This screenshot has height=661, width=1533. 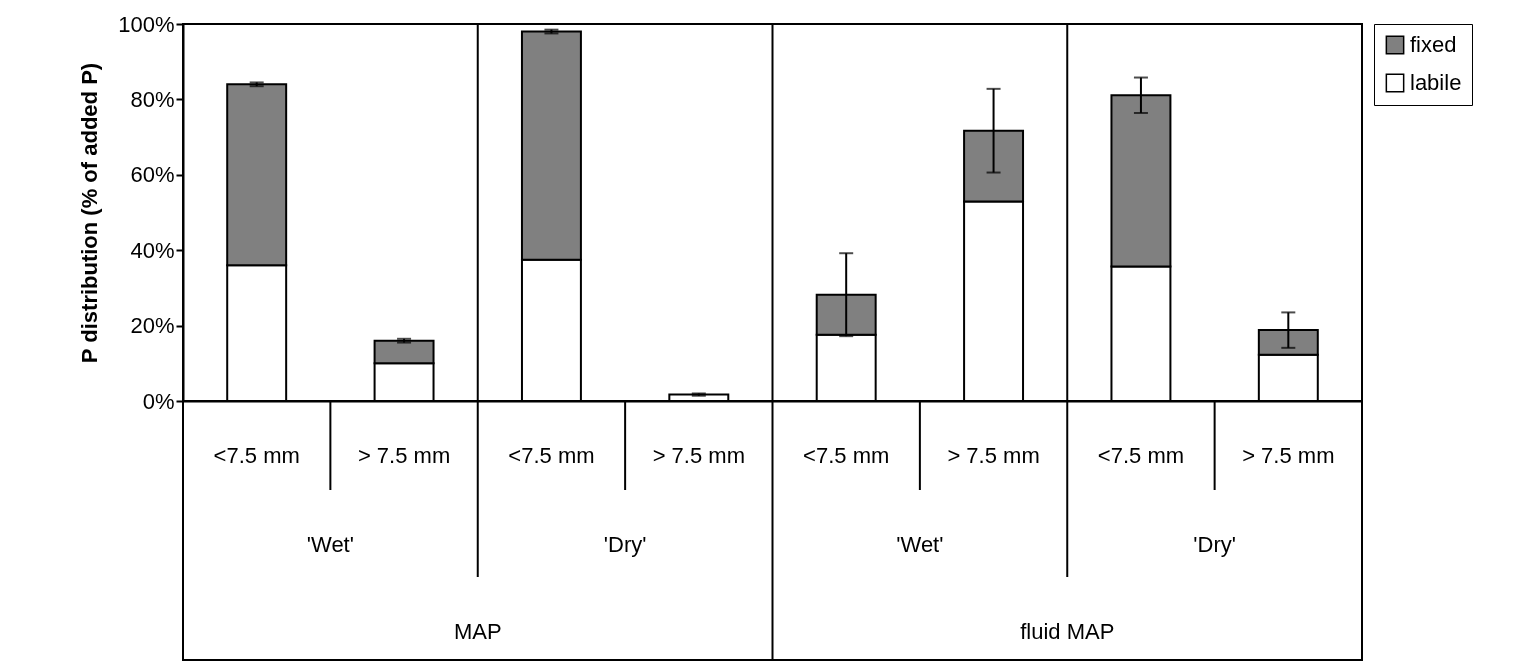 What do you see at coordinates (152, 250) in the screenshot?
I see `y-tick-label: 40%` at bounding box center [152, 250].